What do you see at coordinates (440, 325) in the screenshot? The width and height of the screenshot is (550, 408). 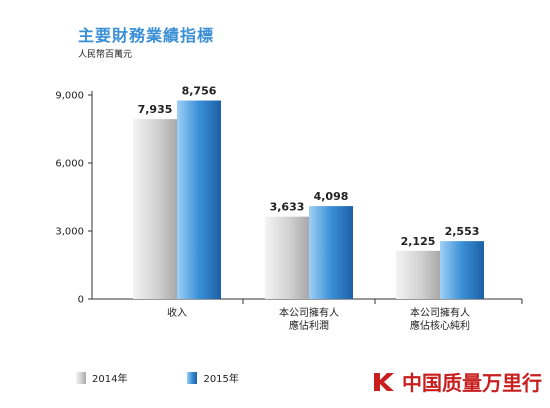 I see `x-category-label: 應佔核心純利` at bounding box center [440, 325].